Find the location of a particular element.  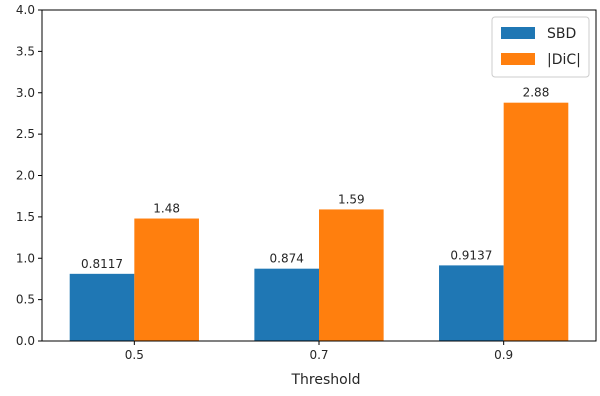

bar-value-label: 0.9137 is located at coordinates (471, 255).